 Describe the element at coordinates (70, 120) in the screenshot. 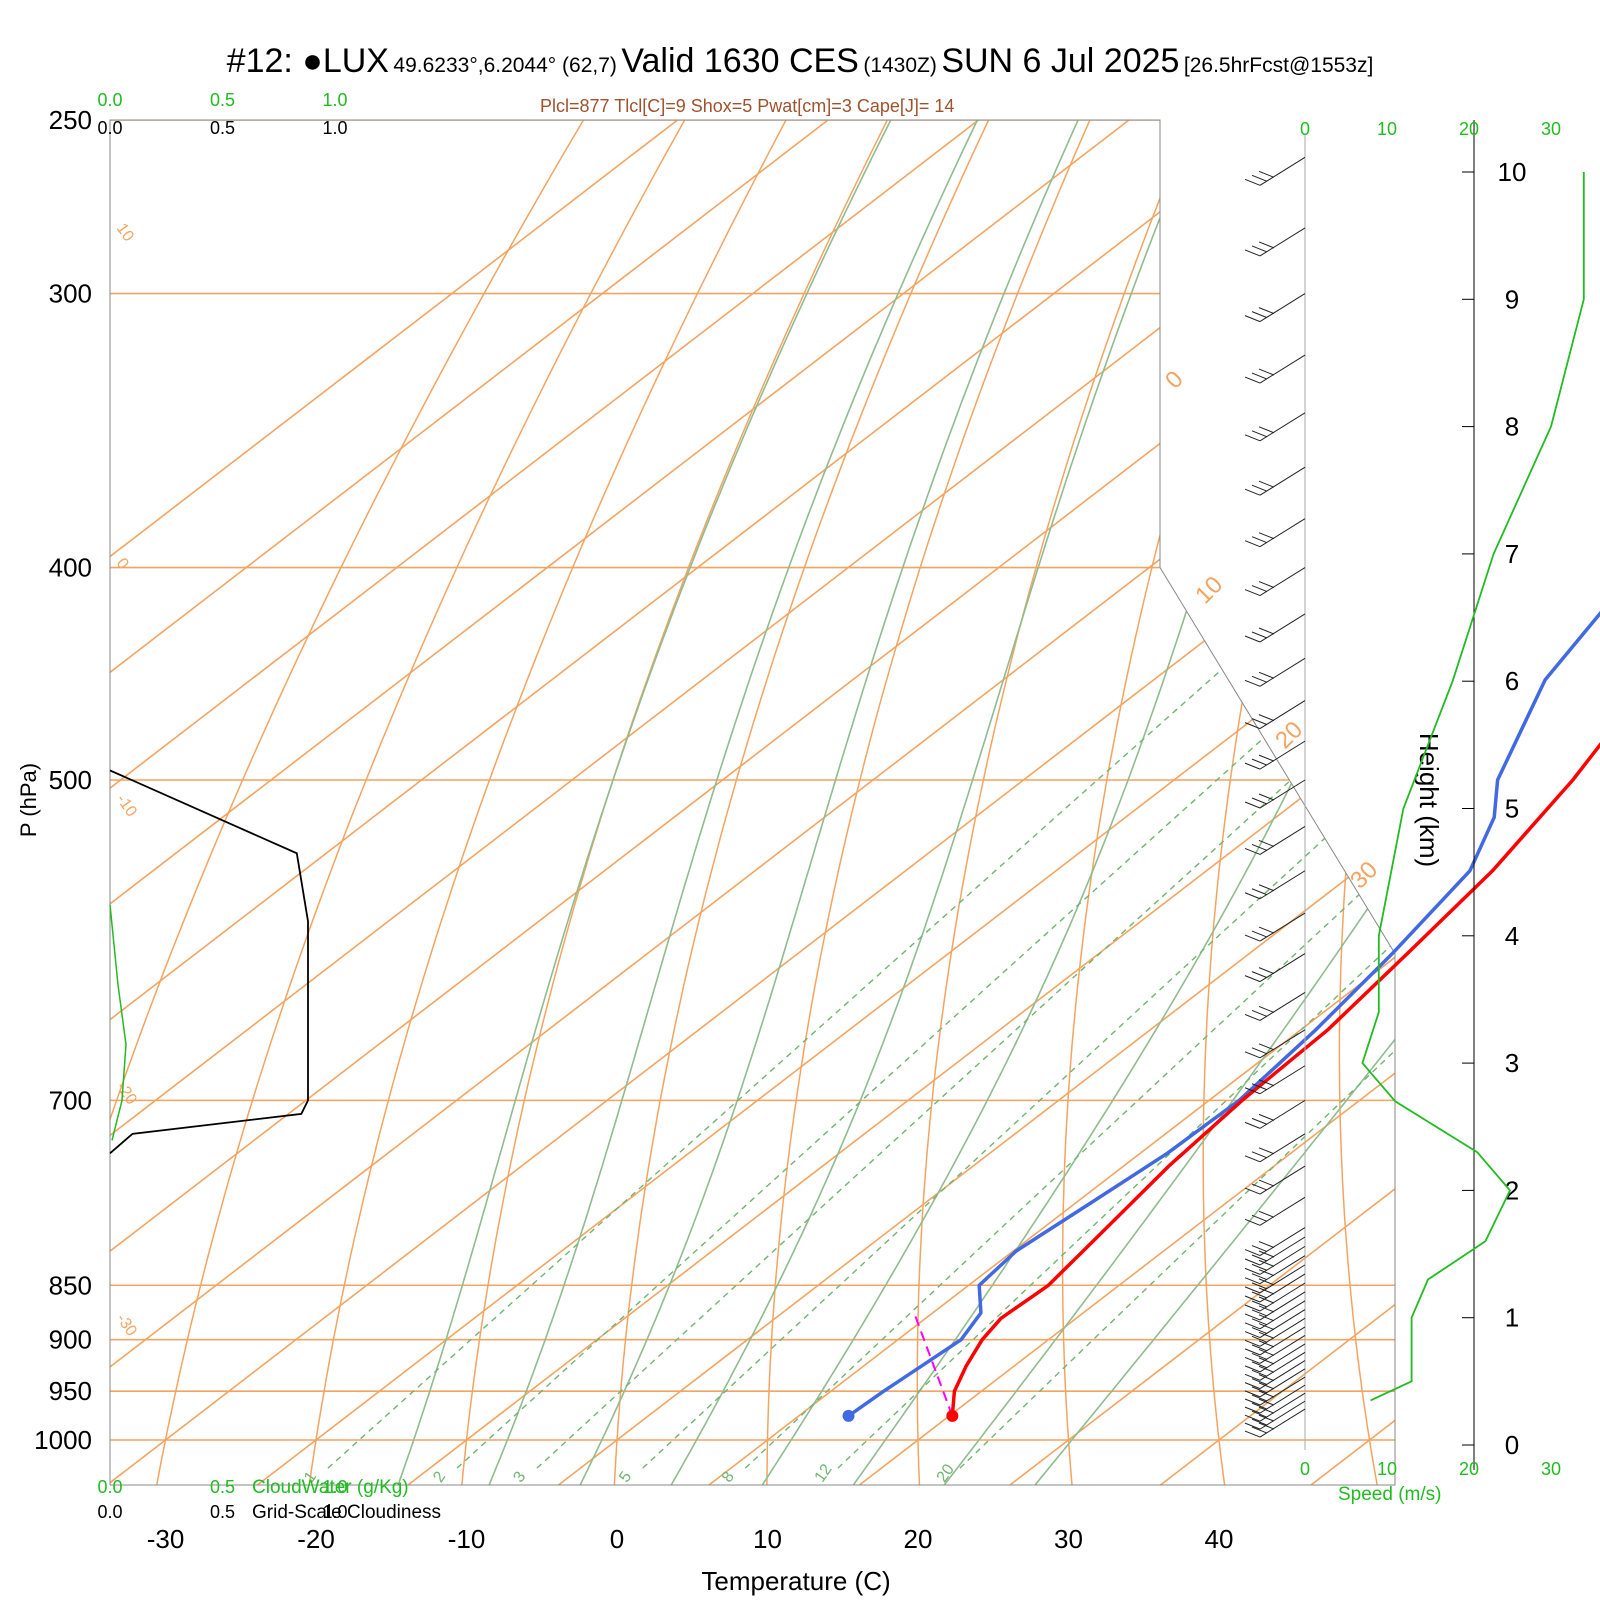

I see `pressure-tick-label: 250` at that location.